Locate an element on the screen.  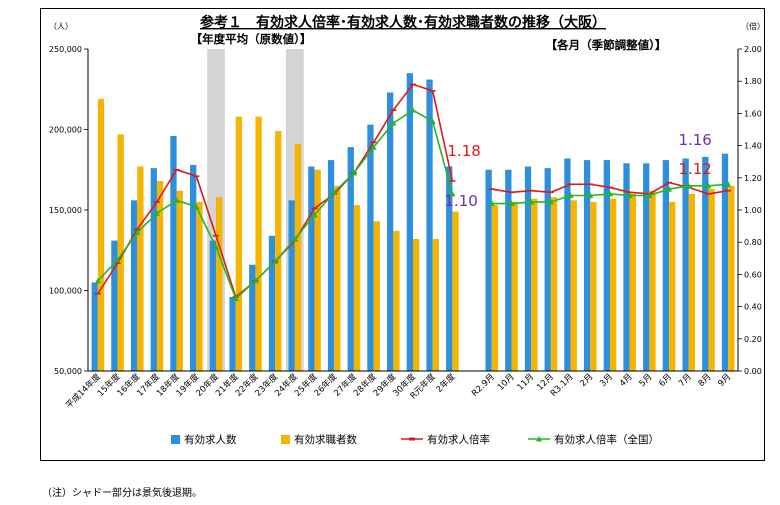
x-tick-label: 2月 is located at coordinates (586, 380).